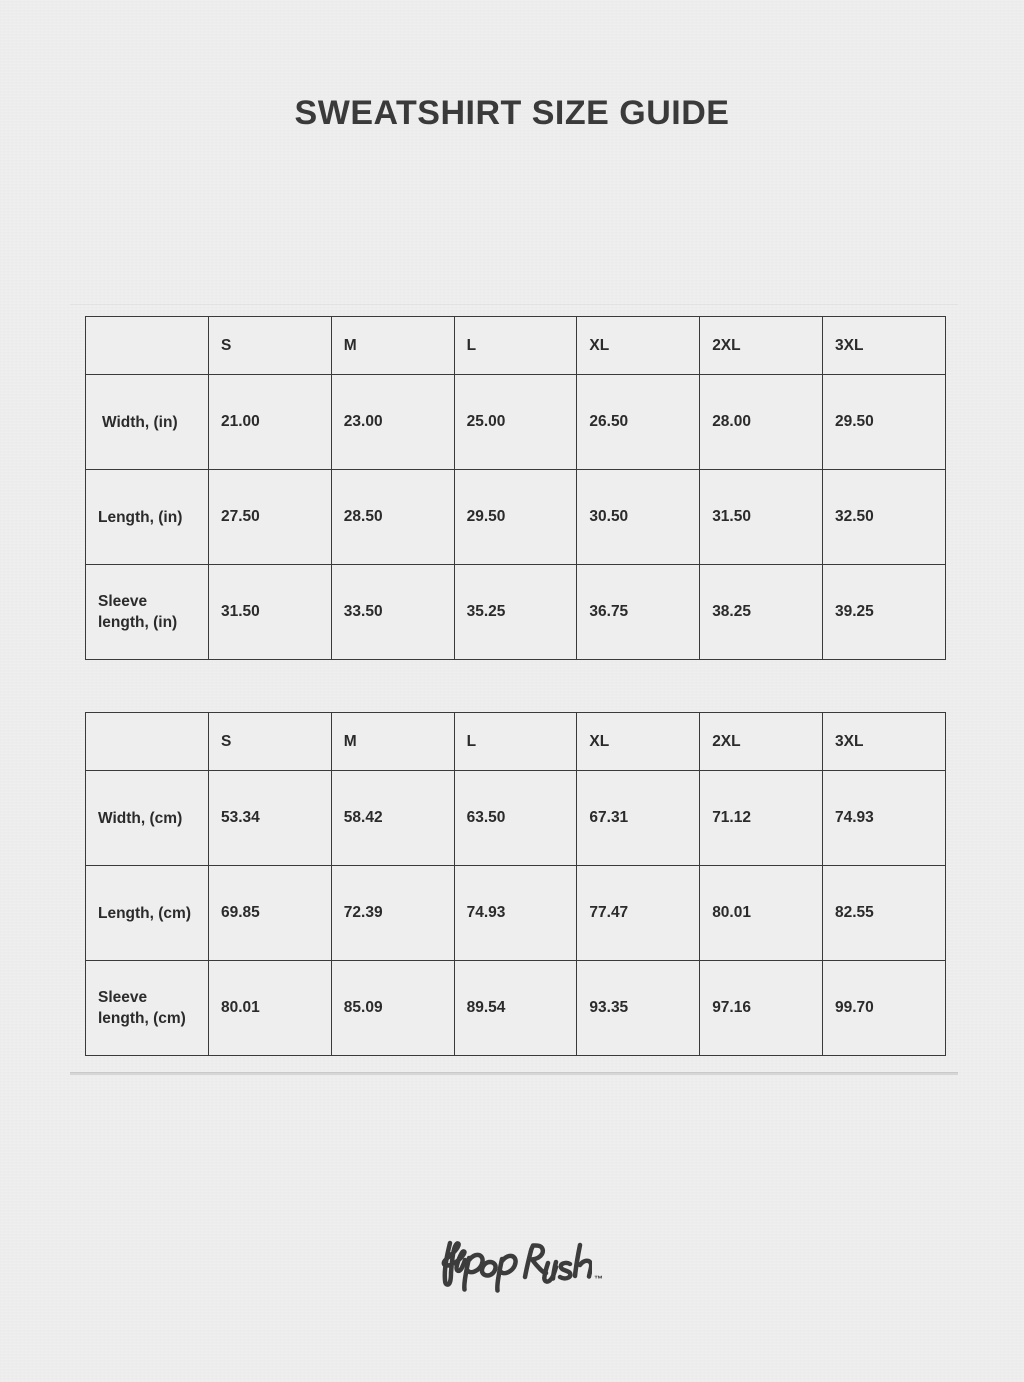  I want to click on cell-sleeve-cm-xl: 93.35, so click(638, 1008).